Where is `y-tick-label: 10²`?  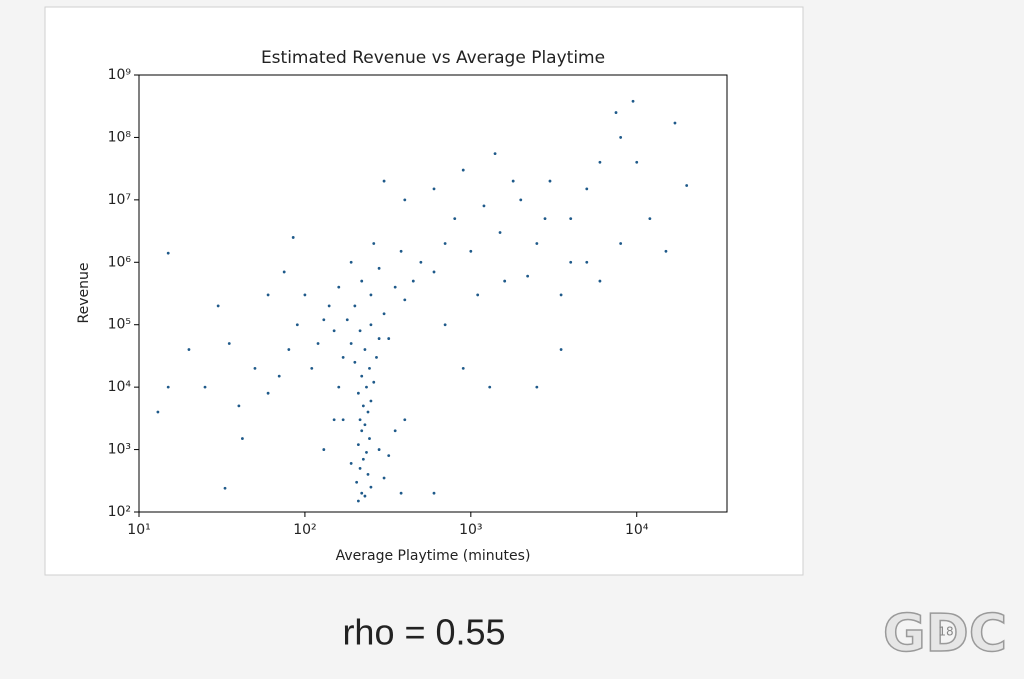
y-tick-label: 10² is located at coordinates (119, 512).